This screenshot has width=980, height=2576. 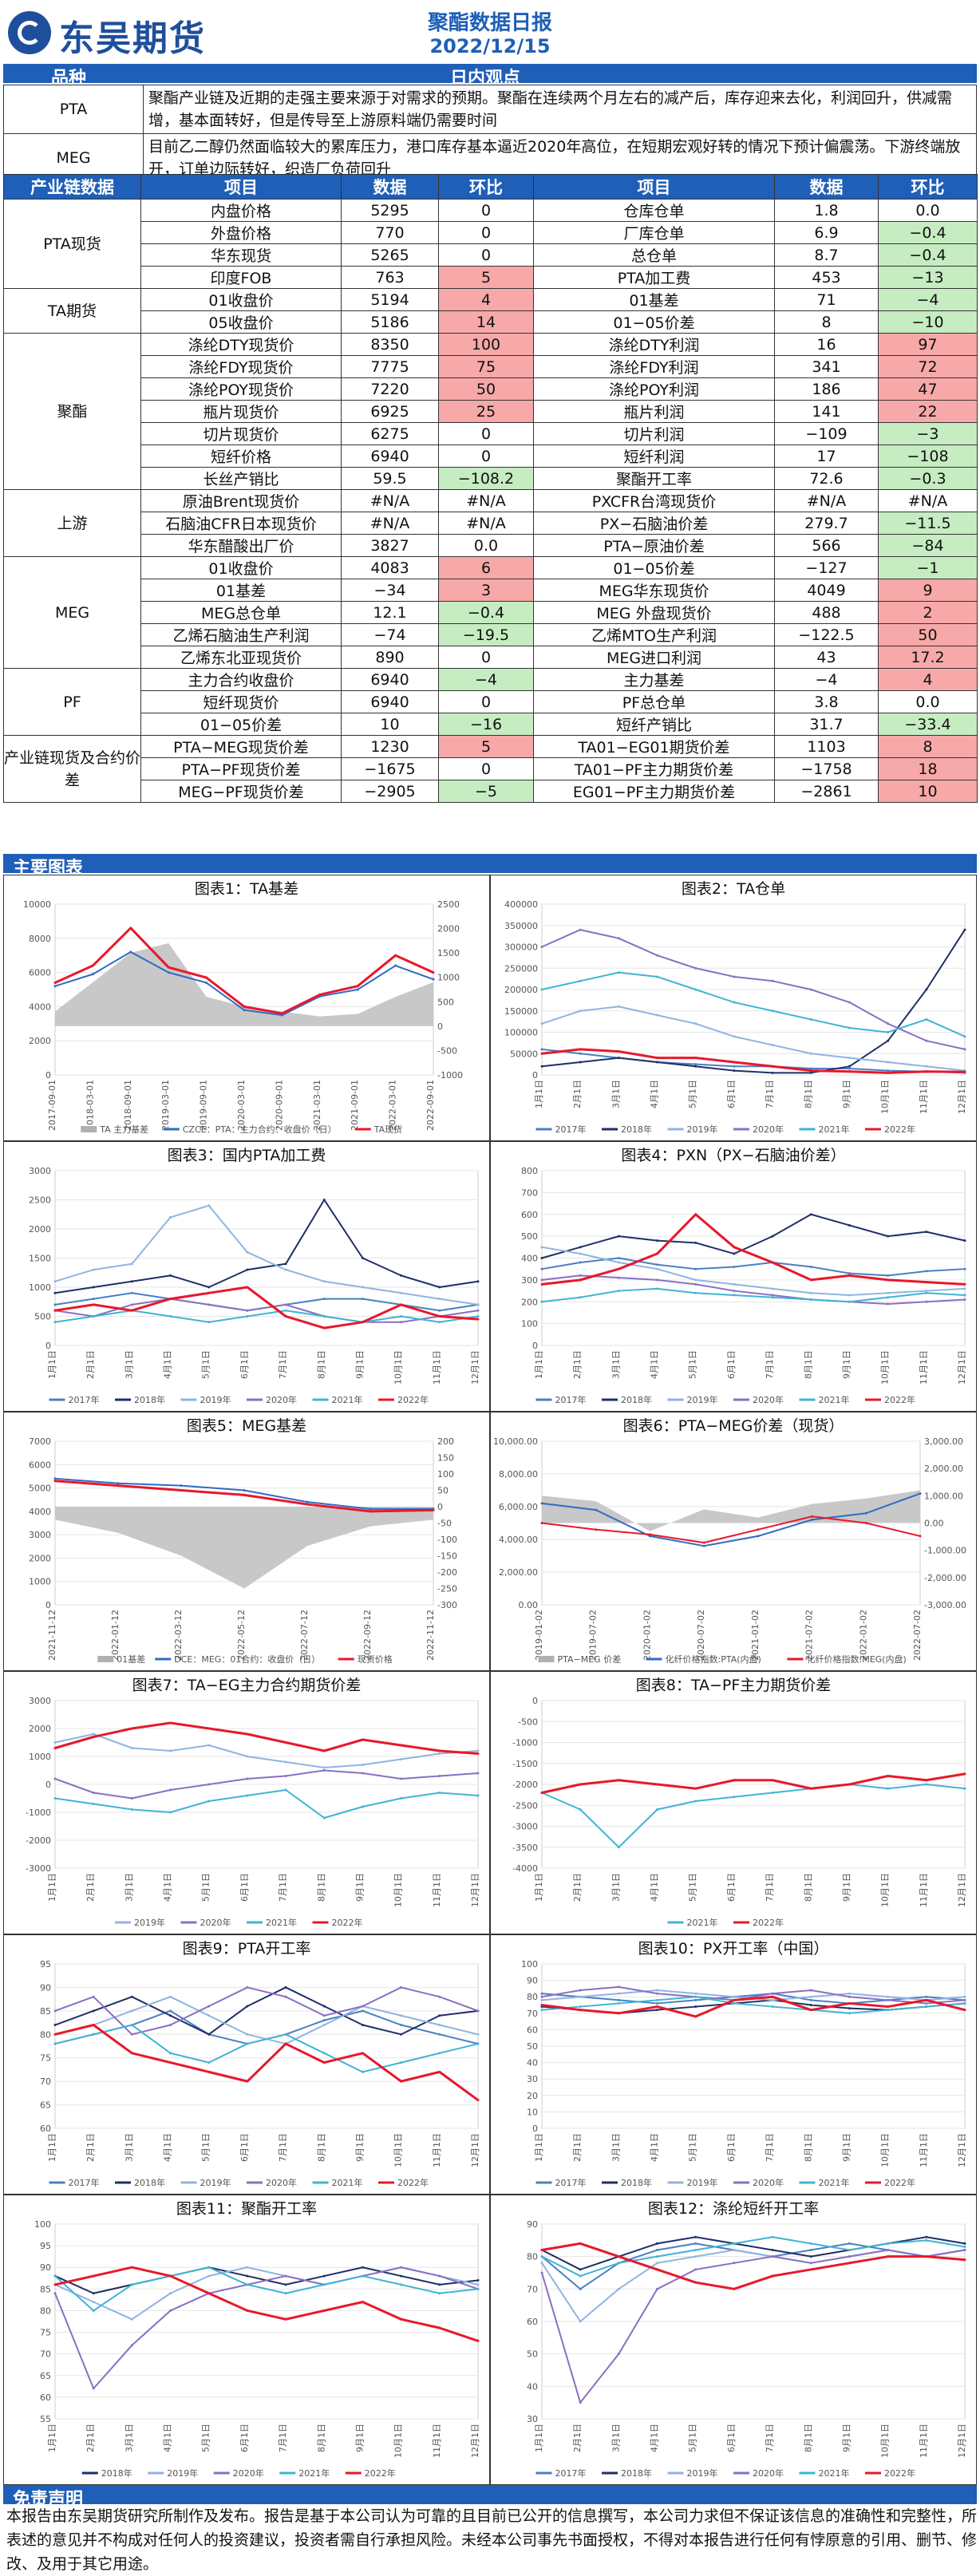 What do you see at coordinates (40, 1229) in the screenshot?
I see `y-tick-label: 2000` at bounding box center [40, 1229].